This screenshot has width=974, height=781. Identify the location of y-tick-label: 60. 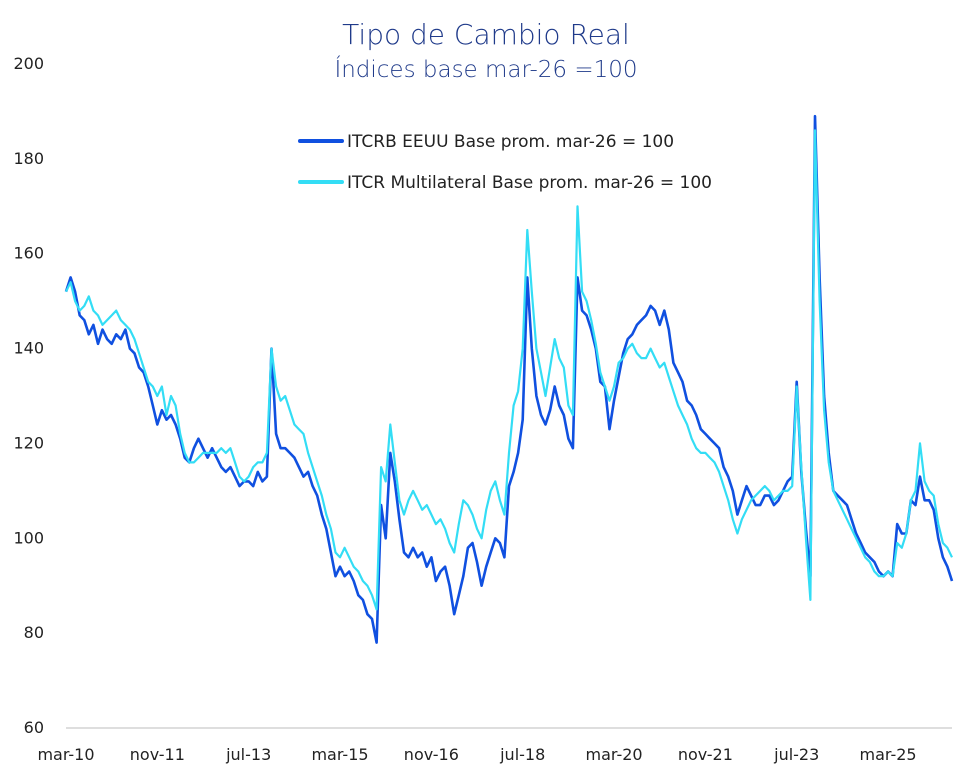
(34, 727).